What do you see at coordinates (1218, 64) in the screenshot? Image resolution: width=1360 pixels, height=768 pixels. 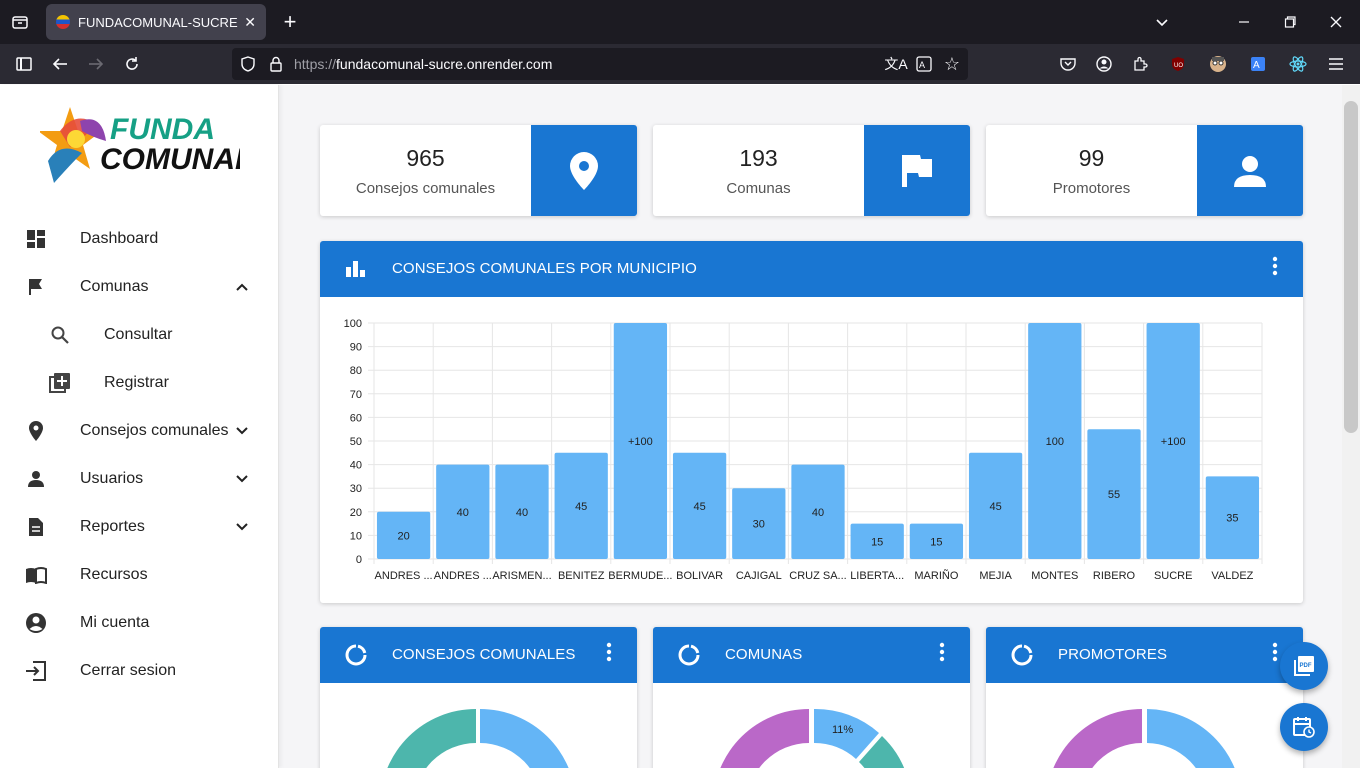 I see `face-extension-icon` at bounding box center [1218, 64].